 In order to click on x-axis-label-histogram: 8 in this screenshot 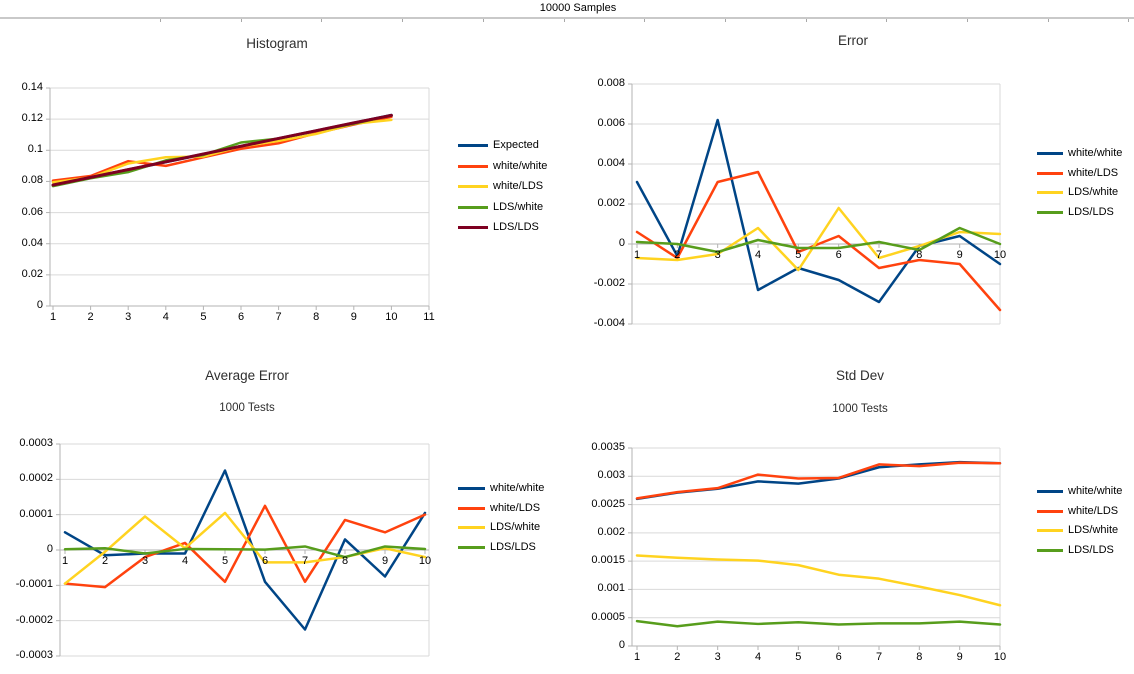, I will do `click(316, 317)`.